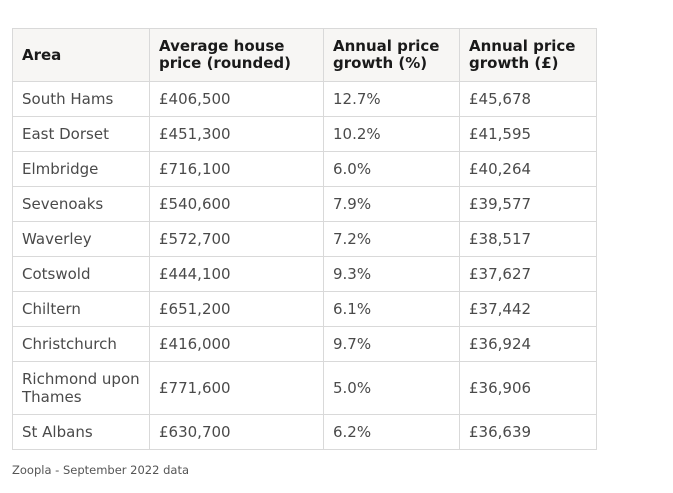 Image resolution: width=673 pixels, height=493 pixels. I want to click on table-row: Christchurch £416,000 9.7% £36,924, so click(304, 344).